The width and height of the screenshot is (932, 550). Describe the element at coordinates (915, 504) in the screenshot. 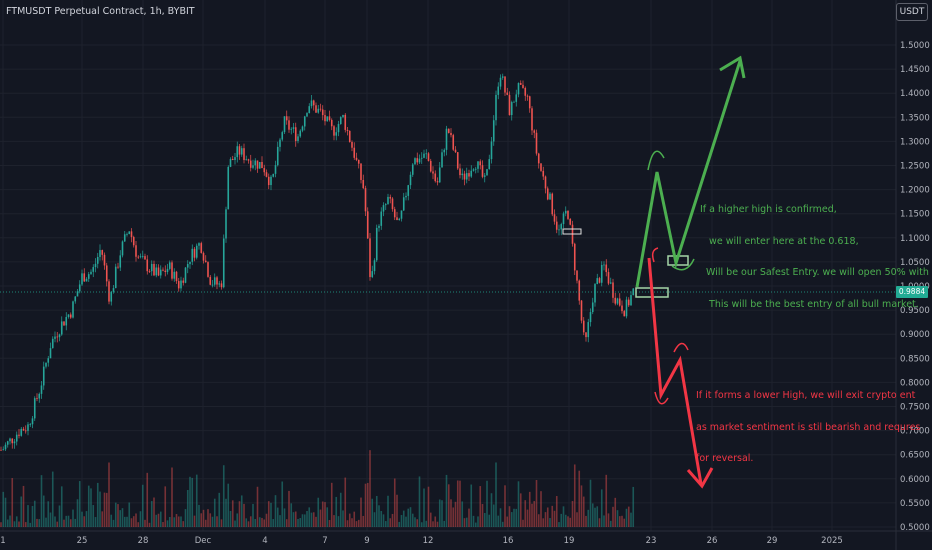

I see `price-tick-label: 0.5500` at that location.